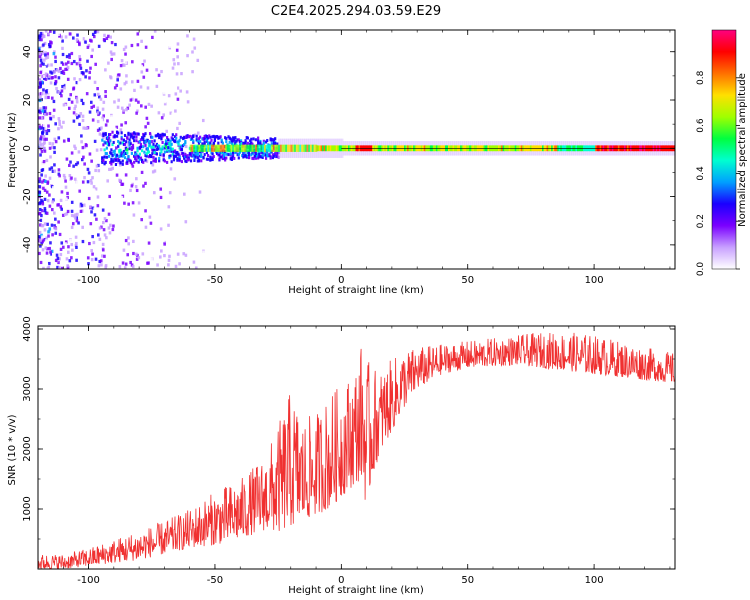 The image size is (750, 600). What do you see at coordinates (215, 280) in the screenshot?
I see `spectrogram-x-tick-label: -50` at bounding box center [215, 280].